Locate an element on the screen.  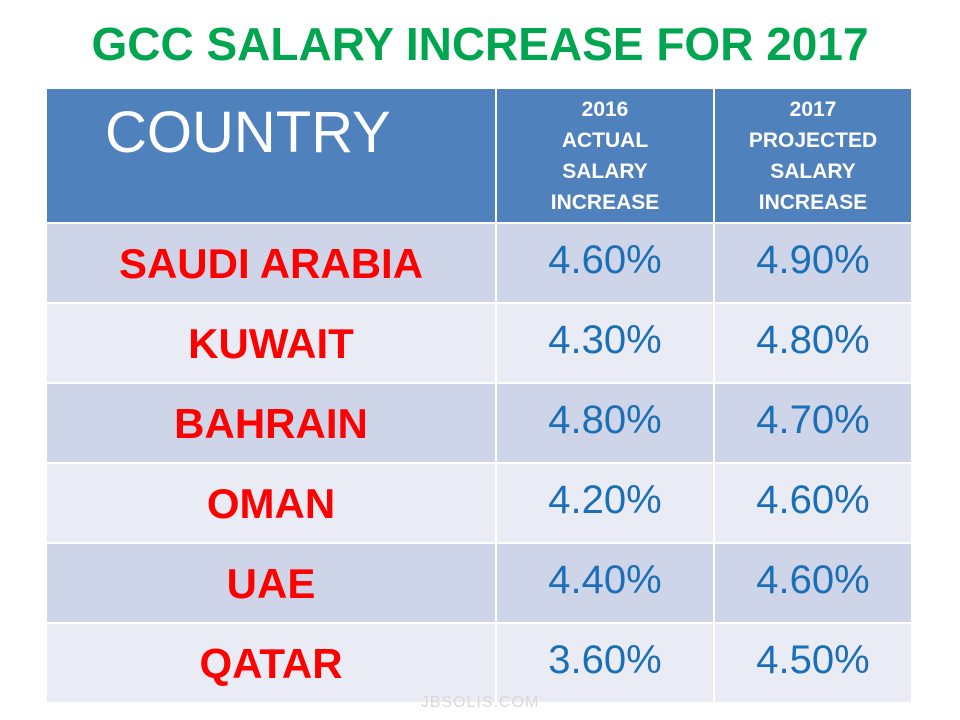
value-cell: 4.20% is located at coordinates (605, 503).